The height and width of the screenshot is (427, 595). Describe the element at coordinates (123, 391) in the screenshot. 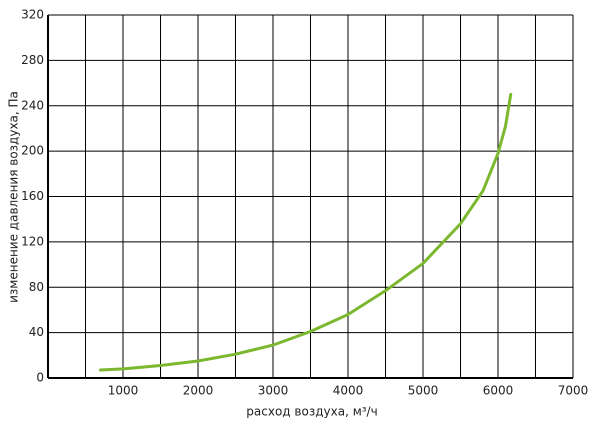

I see `x-tick-label: 1000` at that location.